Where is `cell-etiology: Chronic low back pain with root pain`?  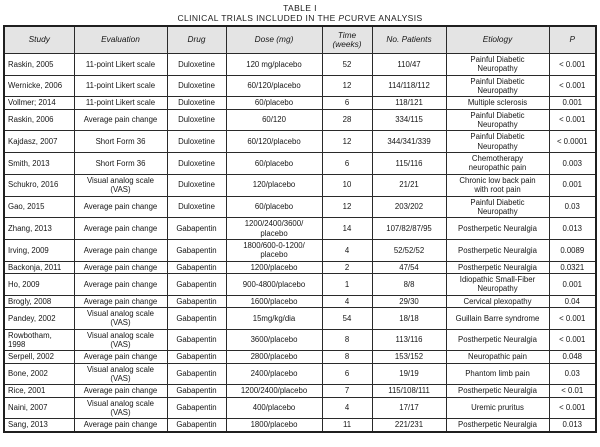
cell-etiology: Chronic low back pain with root pain is located at coordinates (497, 185).